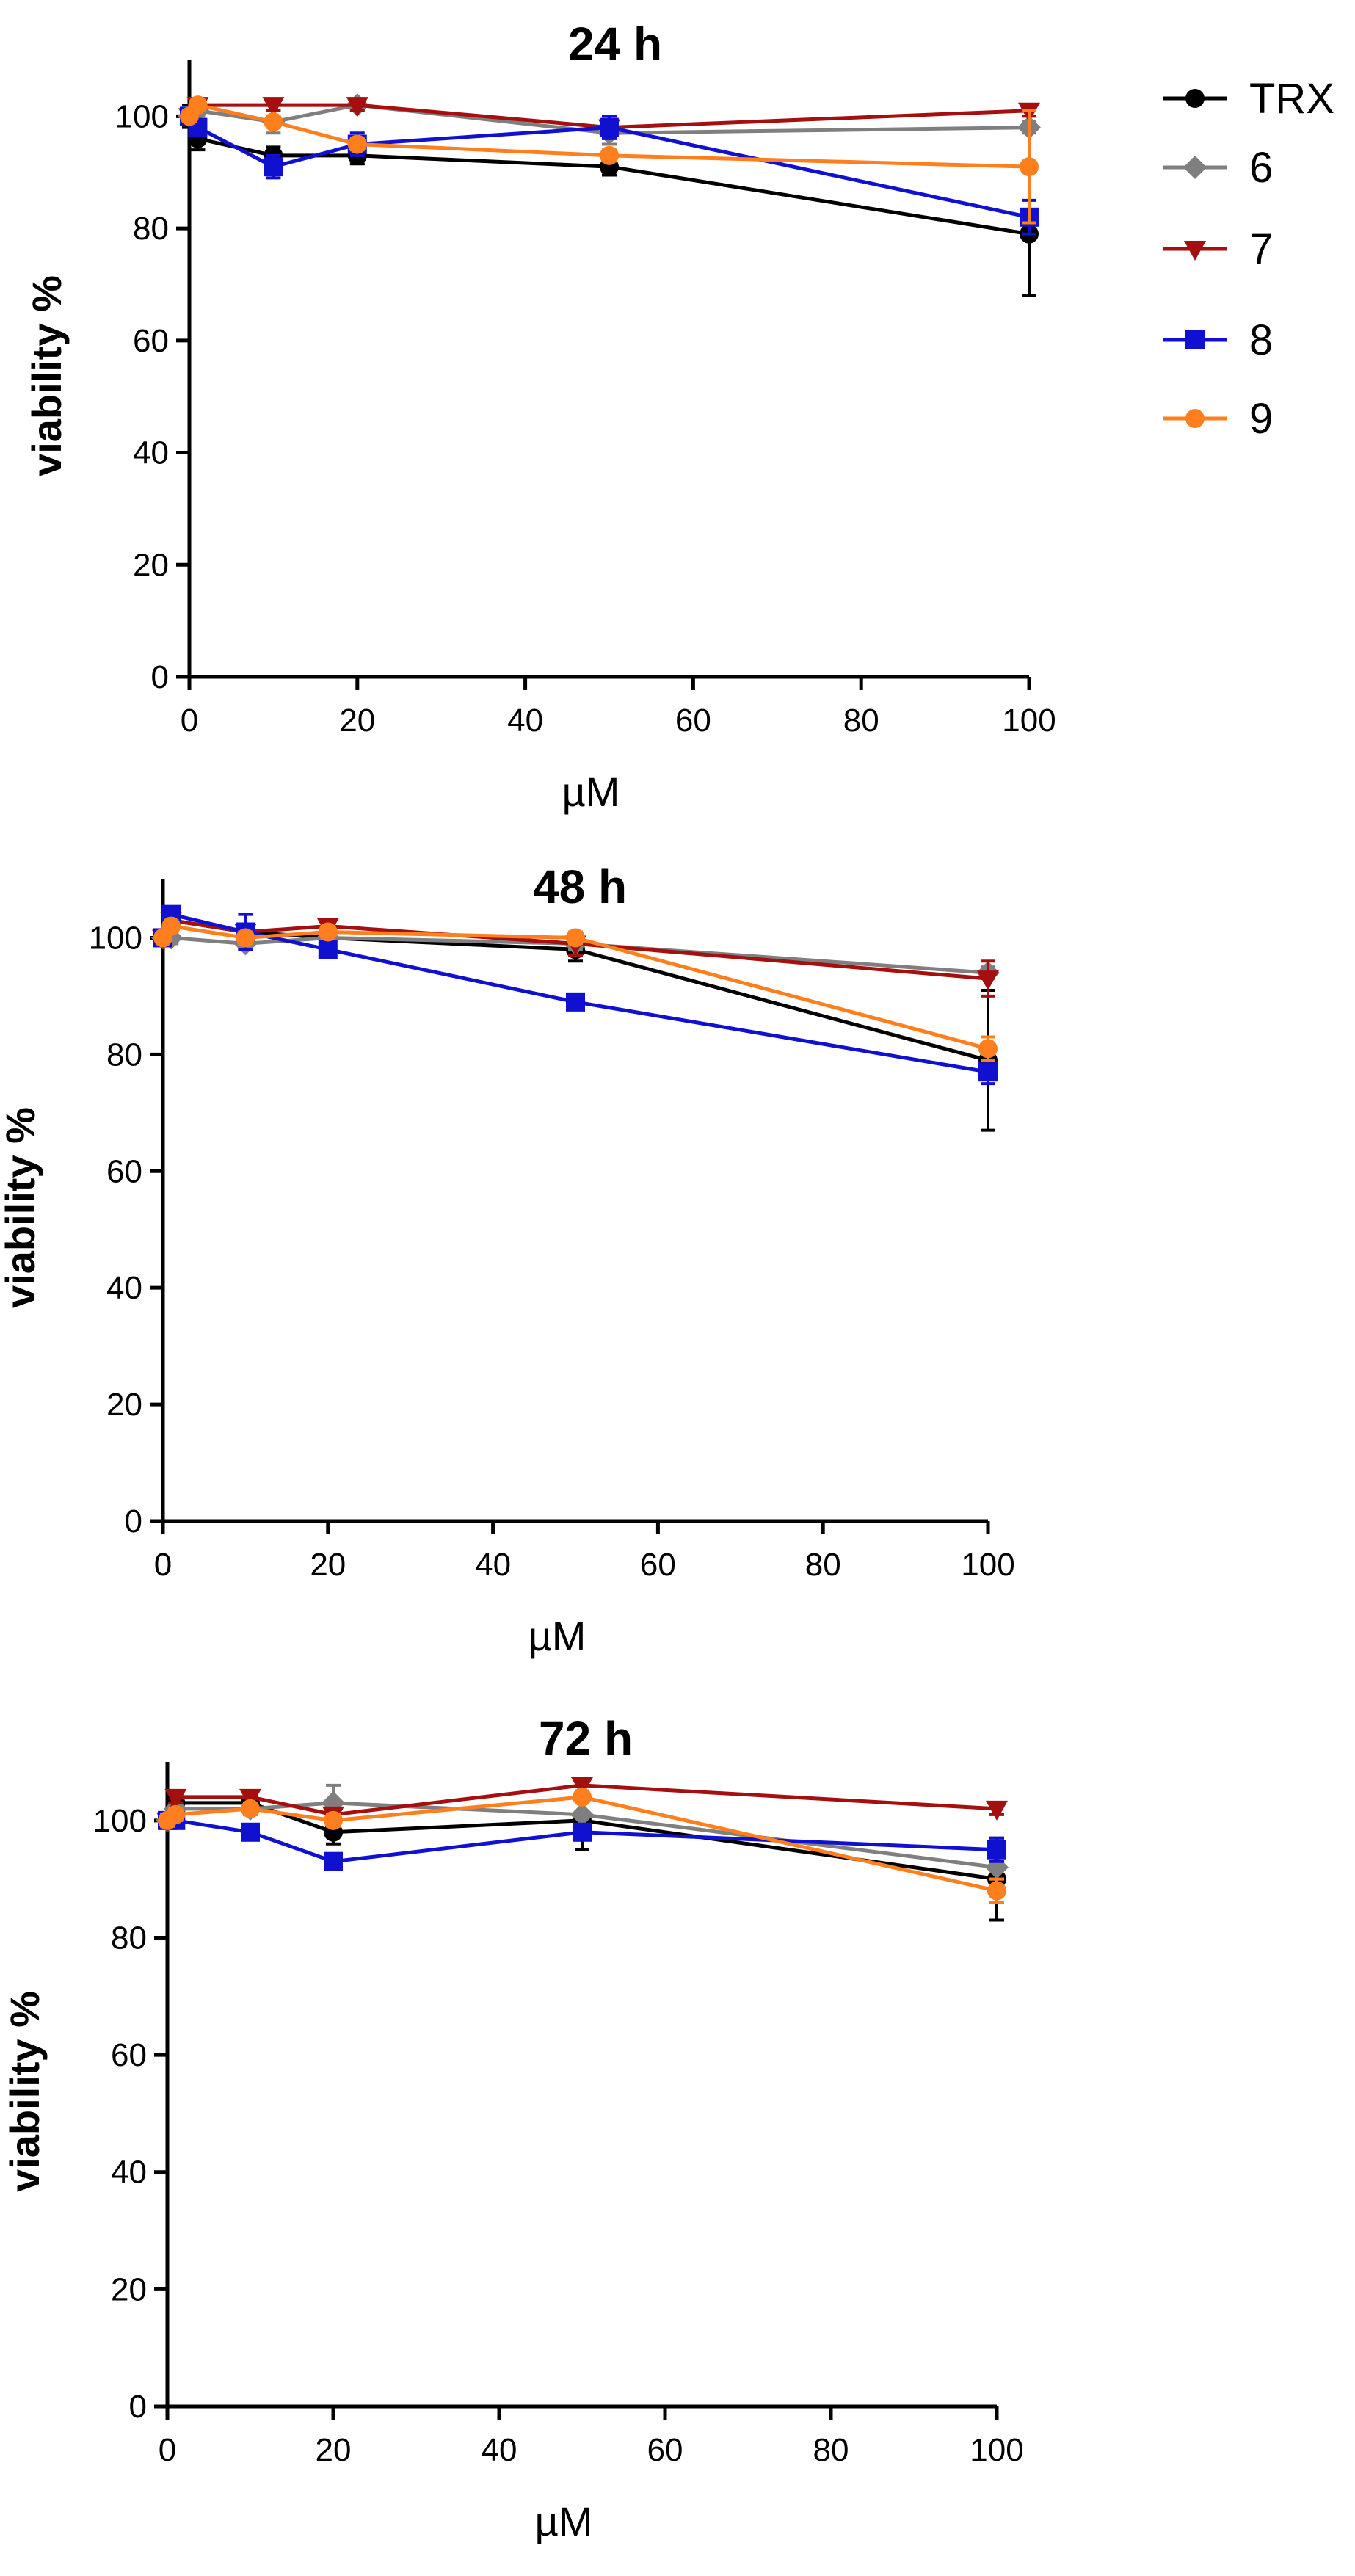 Image resolution: width=1355 pixels, height=2576 pixels. Describe the element at coordinates (1261, 419) in the screenshot. I see `legend-label: 9` at that location.